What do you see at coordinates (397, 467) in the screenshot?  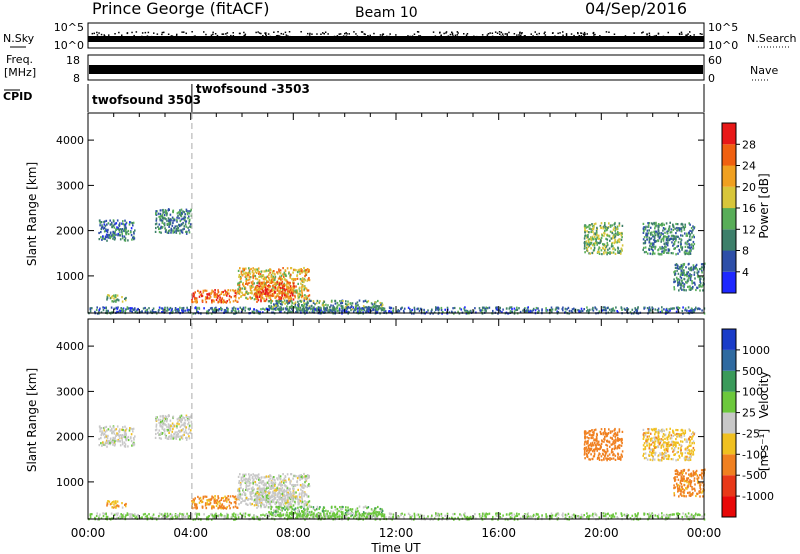 I see `velocity-scatter-cells` at bounding box center [397, 467].